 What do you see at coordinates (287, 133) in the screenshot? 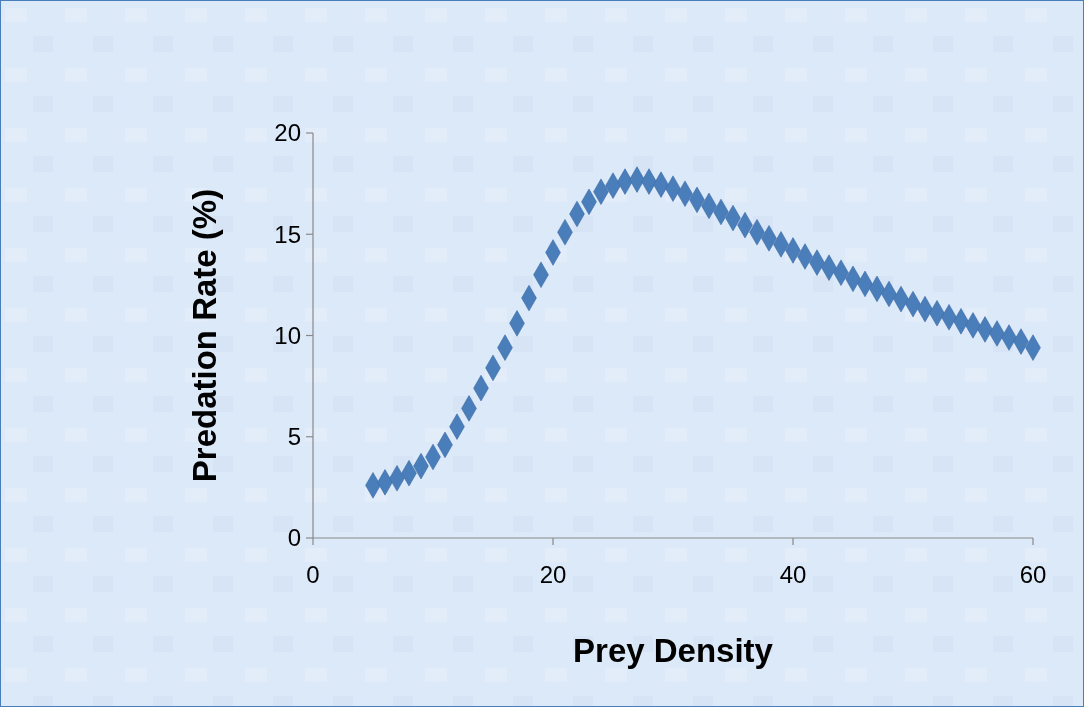
I see `y-tick-label: 20` at bounding box center [287, 133].